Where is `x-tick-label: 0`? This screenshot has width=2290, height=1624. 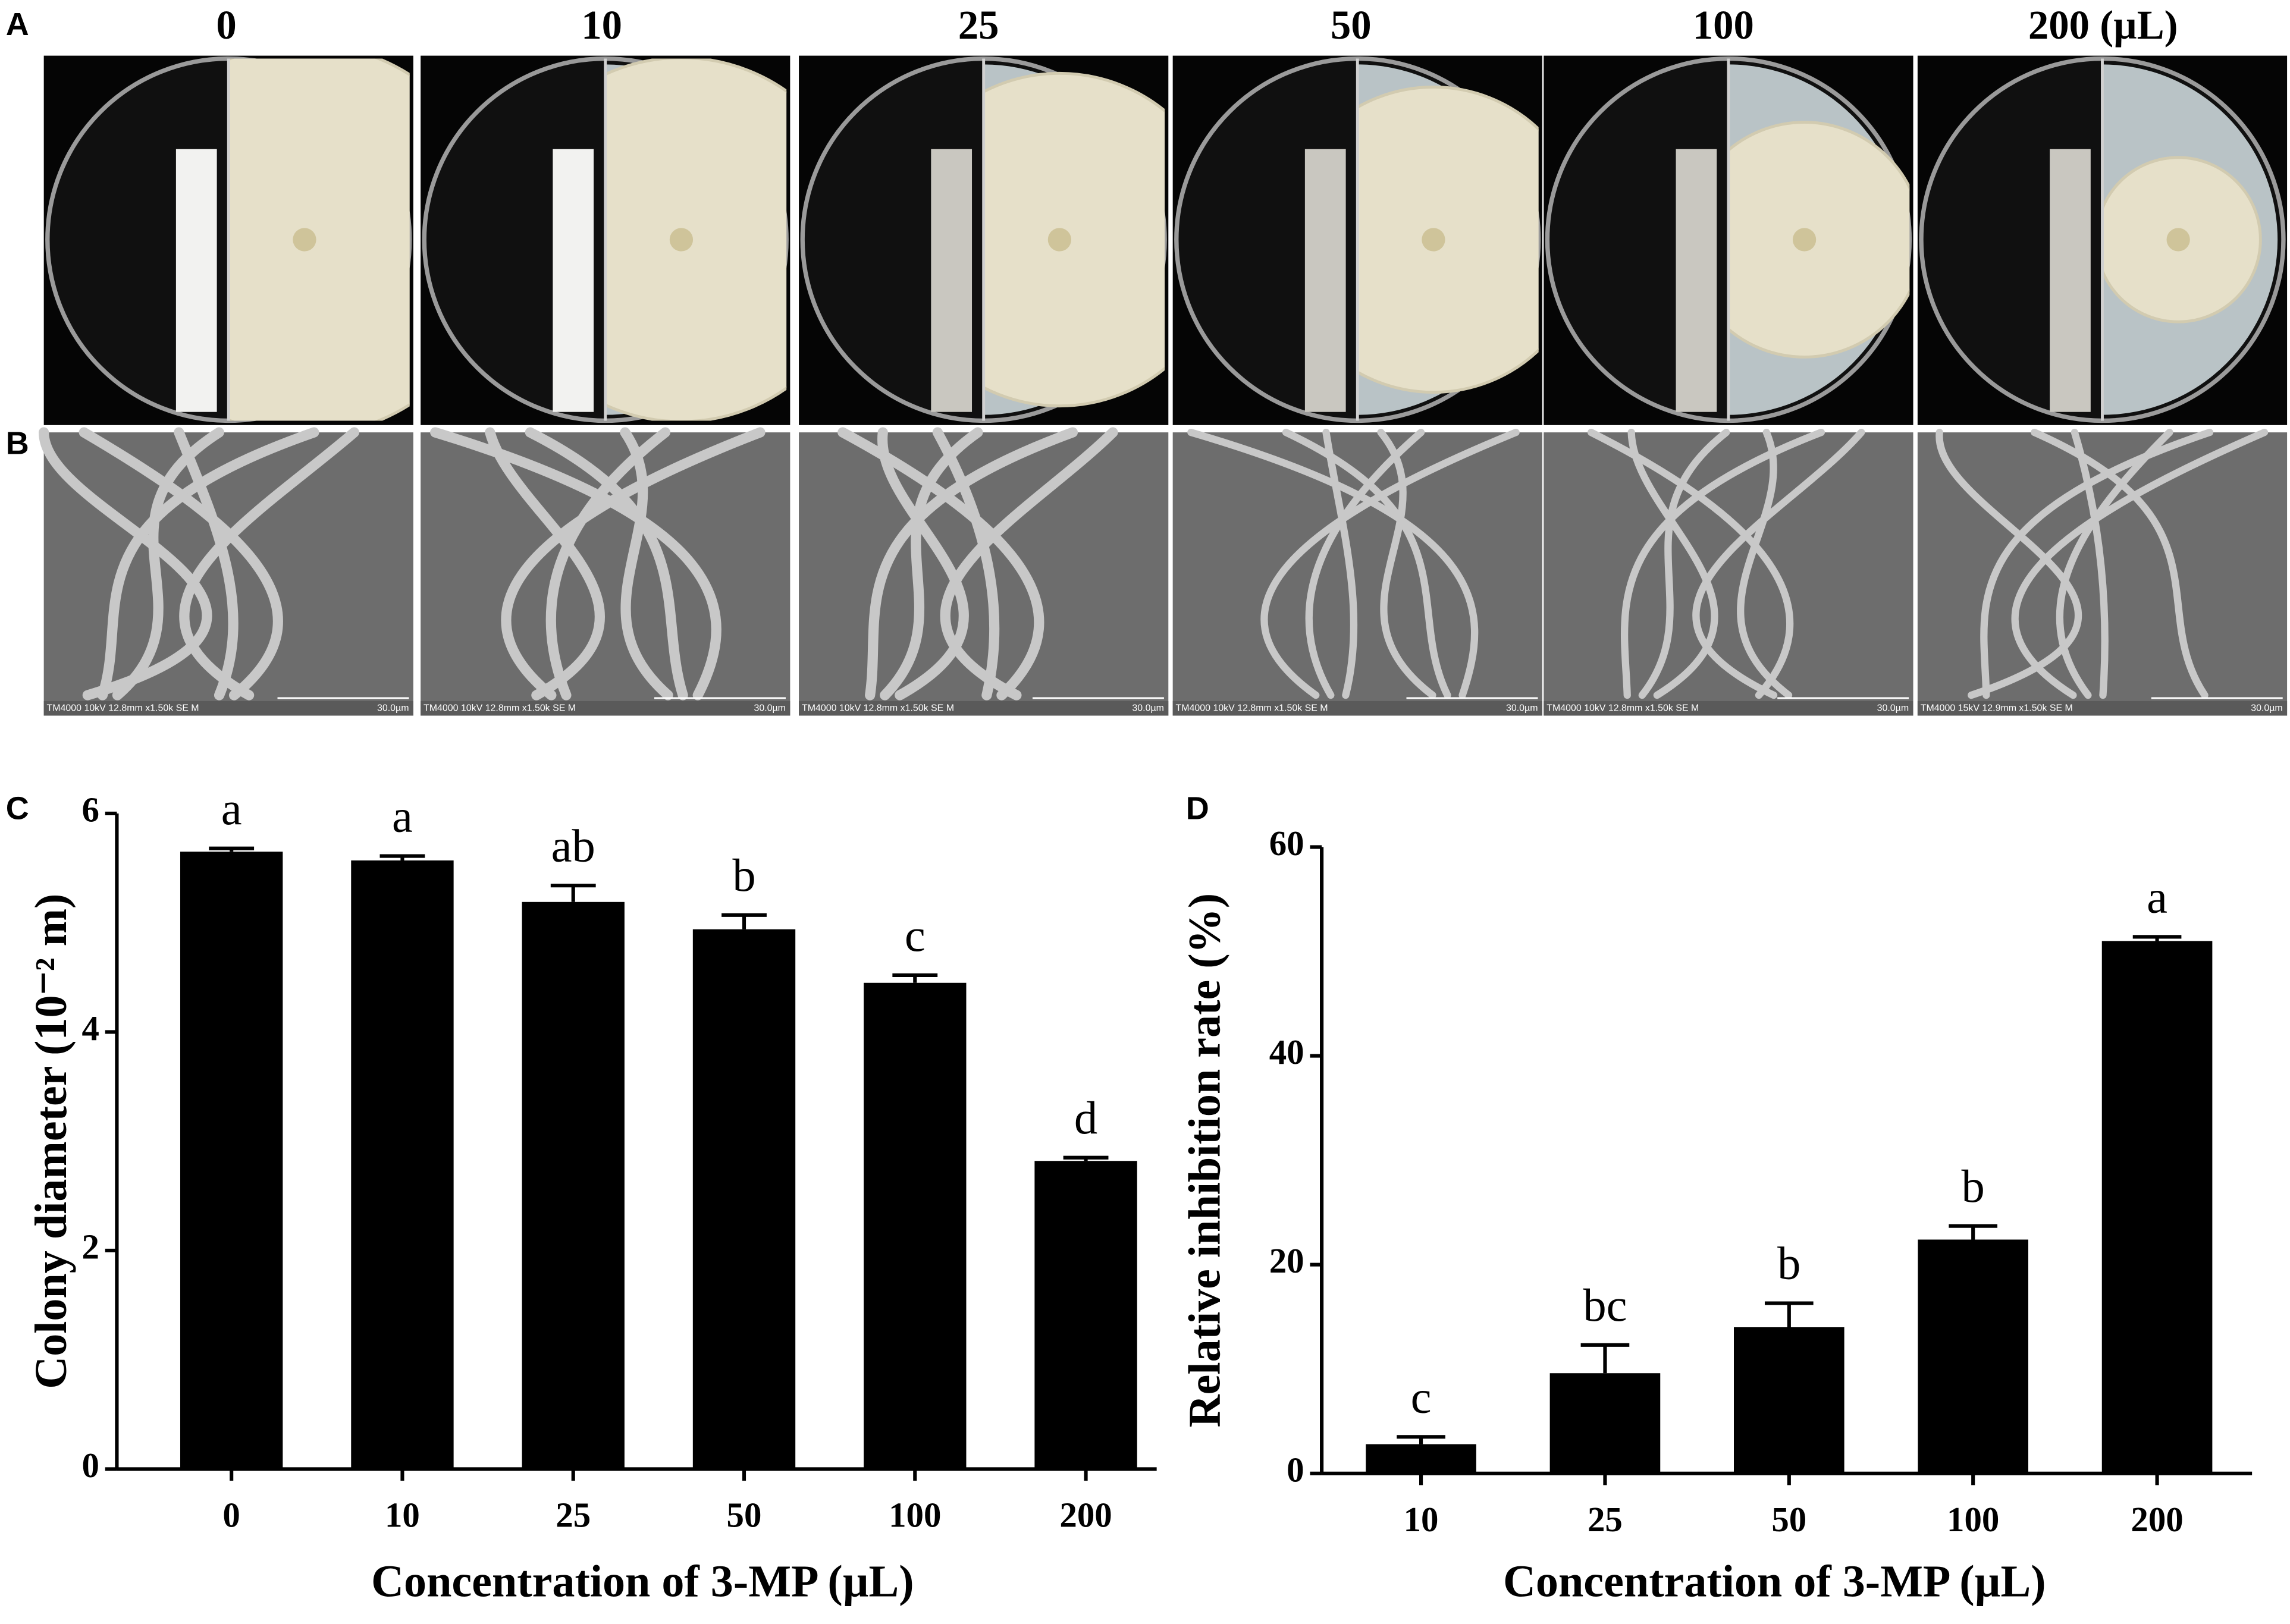 x-tick-label: 0 is located at coordinates (231, 1514).